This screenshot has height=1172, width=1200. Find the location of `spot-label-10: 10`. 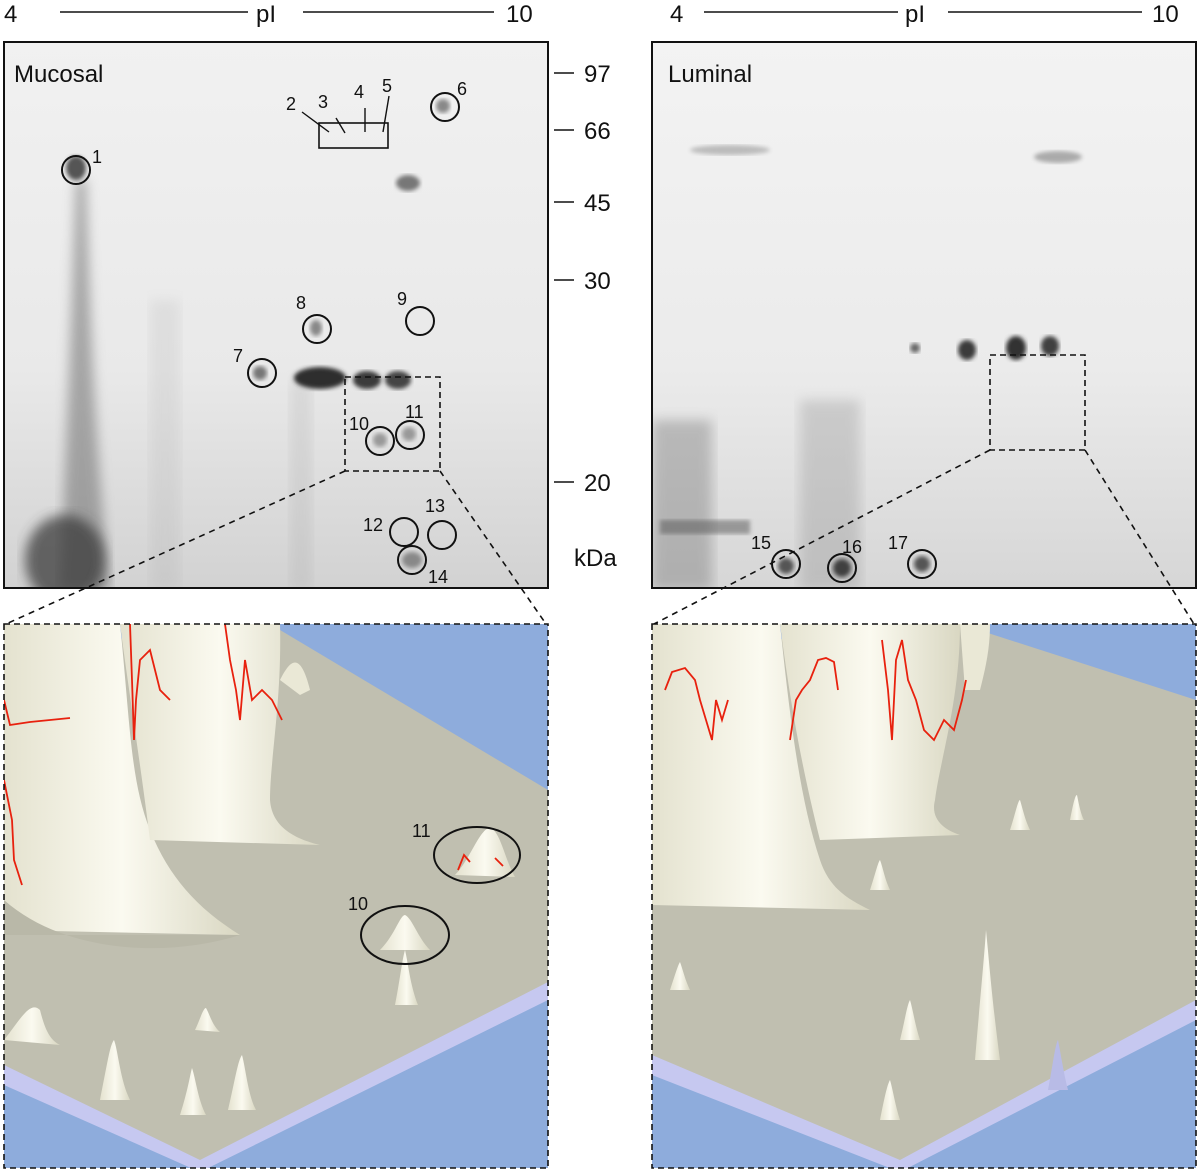

spot-label-10: 10 is located at coordinates (359, 424).